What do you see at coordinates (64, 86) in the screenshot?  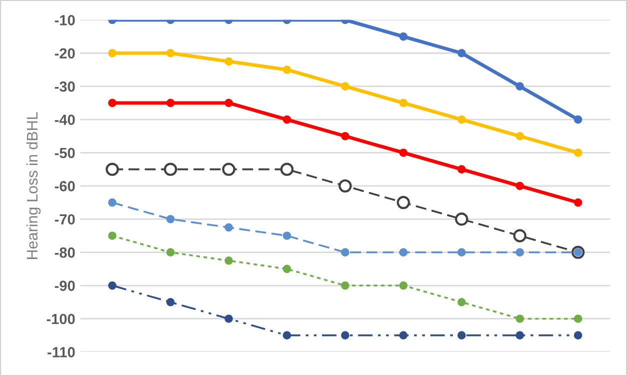 I see `y-tick-label: -30` at bounding box center [64, 86].